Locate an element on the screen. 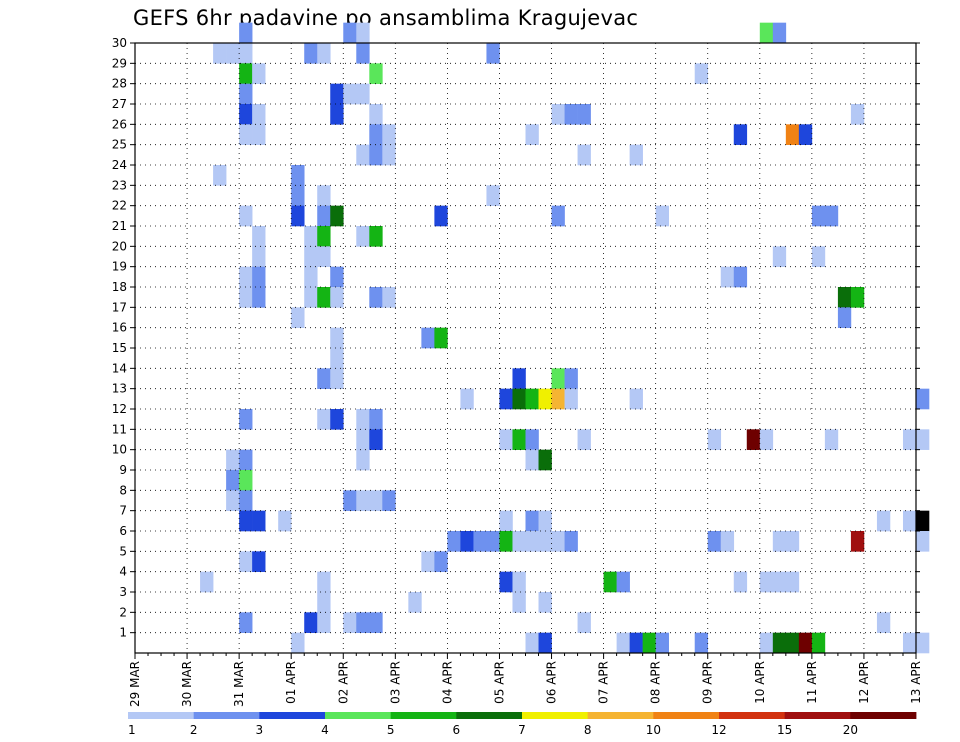 Image resolution: width=960 pixels, height=742 pixels. y-tick-label: 5 is located at coordinates (123, 551).